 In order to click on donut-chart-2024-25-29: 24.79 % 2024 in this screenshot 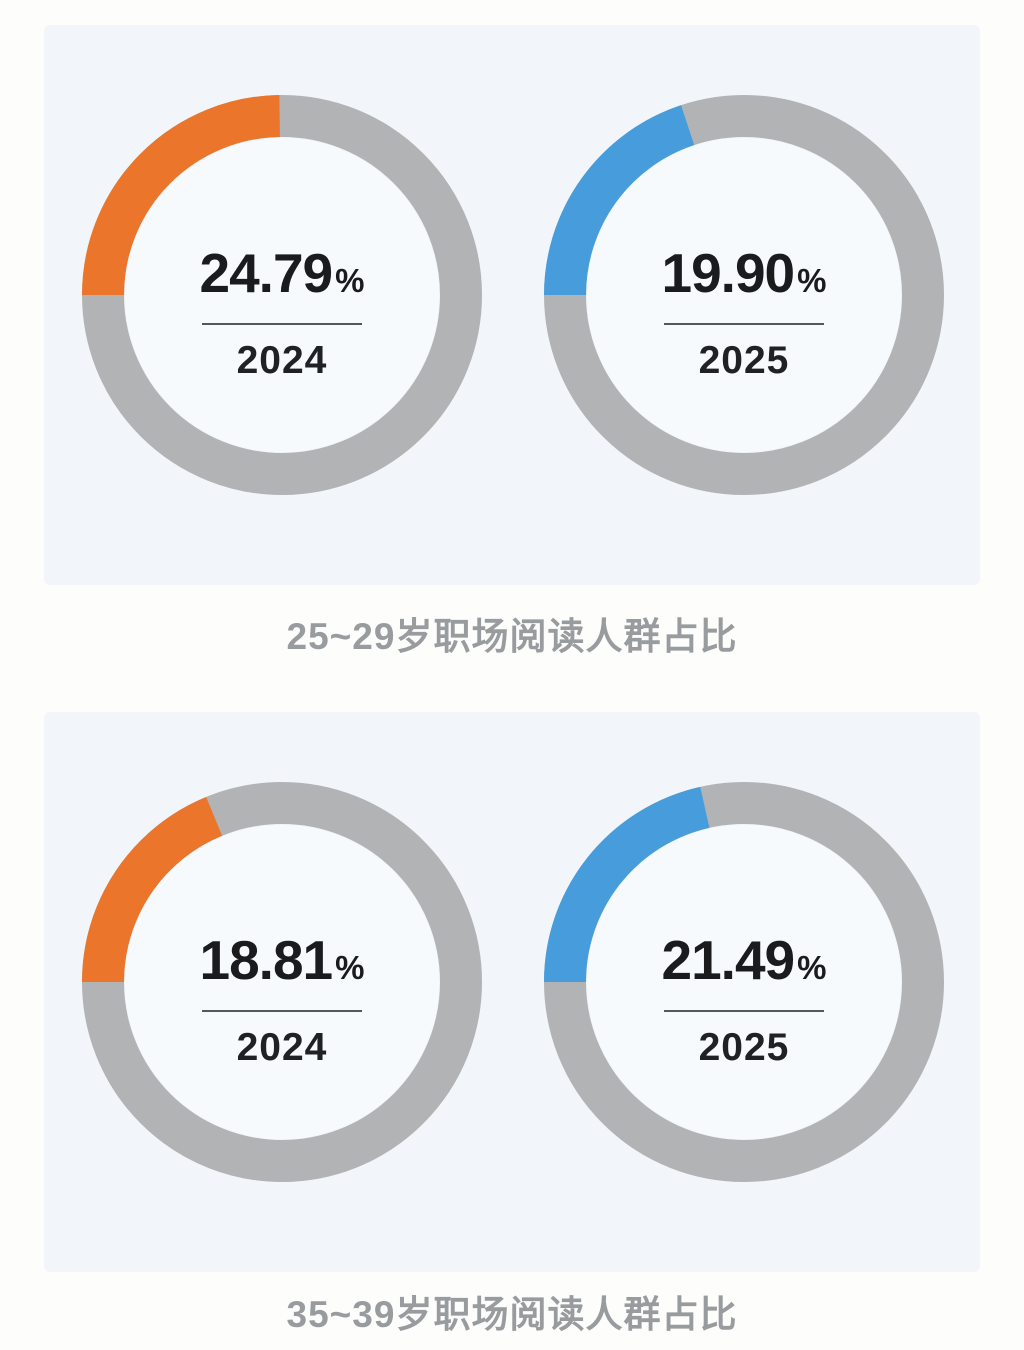, I will do `click(282, 295)`.